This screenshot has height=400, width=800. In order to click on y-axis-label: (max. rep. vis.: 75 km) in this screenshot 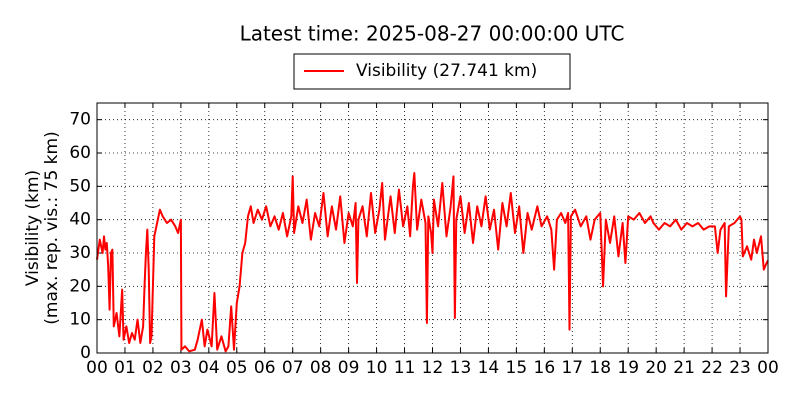, I will do `click(52, 227)`.